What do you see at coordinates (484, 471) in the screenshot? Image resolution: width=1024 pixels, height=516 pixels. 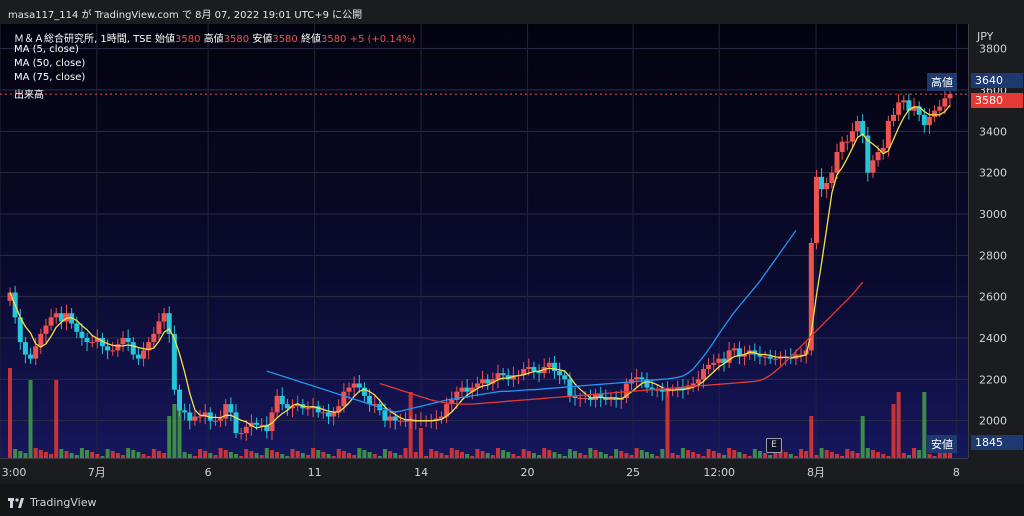 I see `time-axis: 3:00 7月 6 11 14 20 25 12:00 8月 8` at bounding box center [484, 471].